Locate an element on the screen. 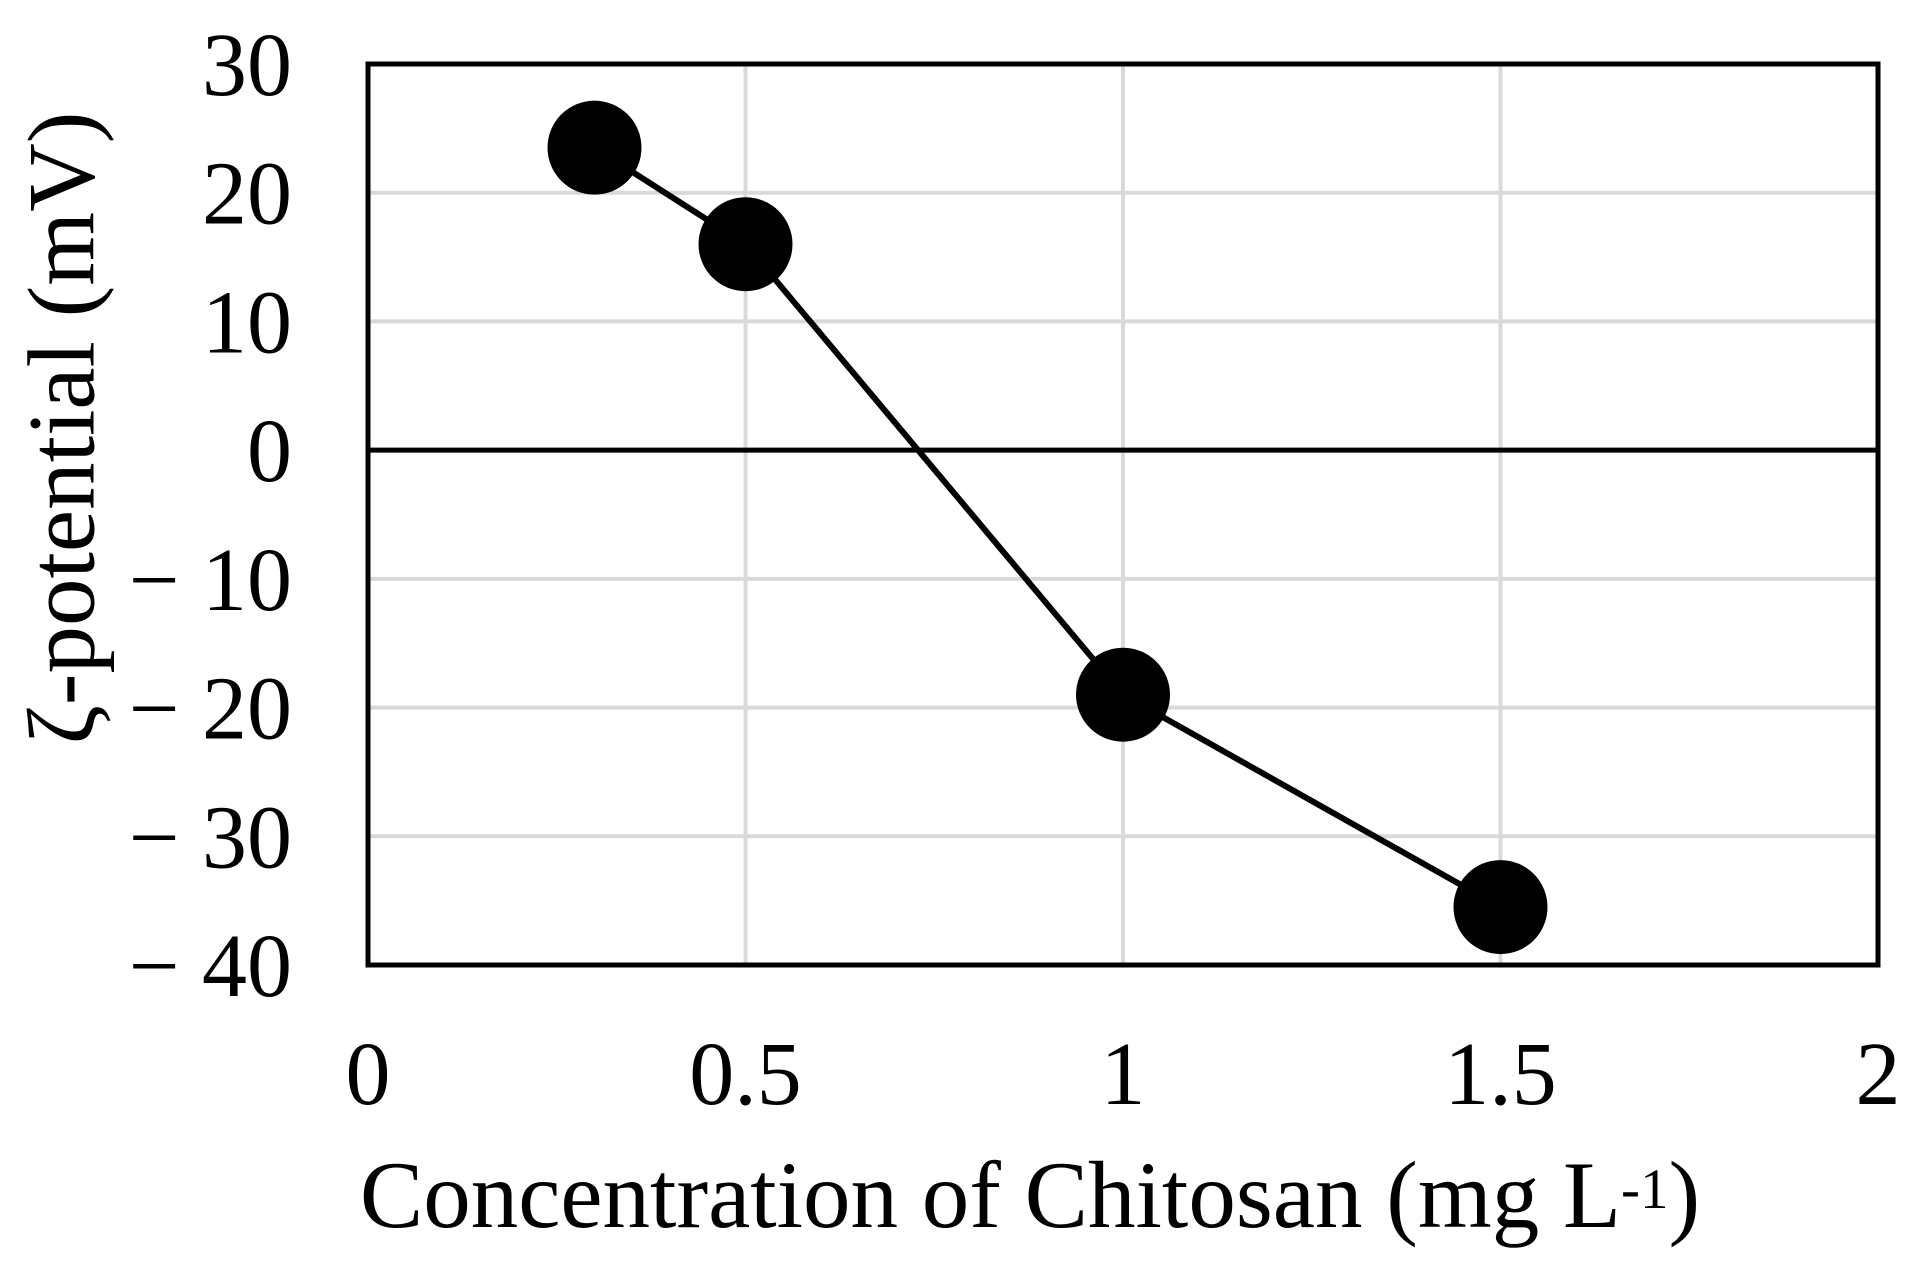 This screenshot has width=1917, height=1264. x-axis-title-superscript: -1 is located at coordinates (1645, 1189).